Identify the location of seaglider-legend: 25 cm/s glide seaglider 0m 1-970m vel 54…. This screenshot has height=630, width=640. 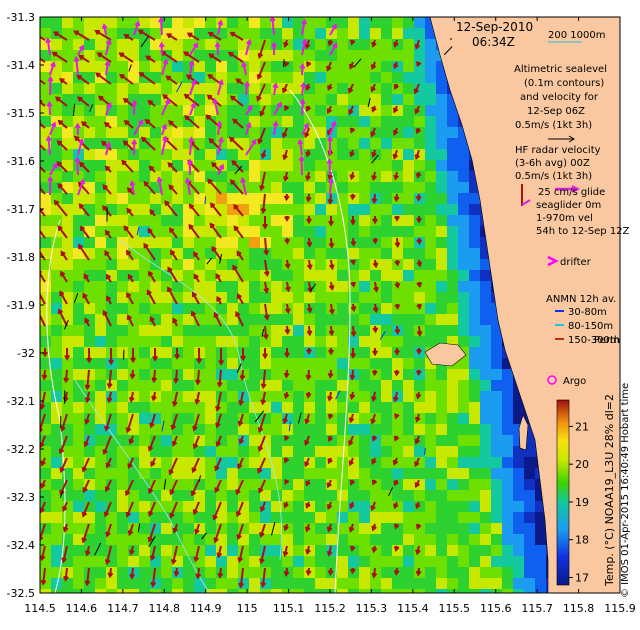
(575, 210).